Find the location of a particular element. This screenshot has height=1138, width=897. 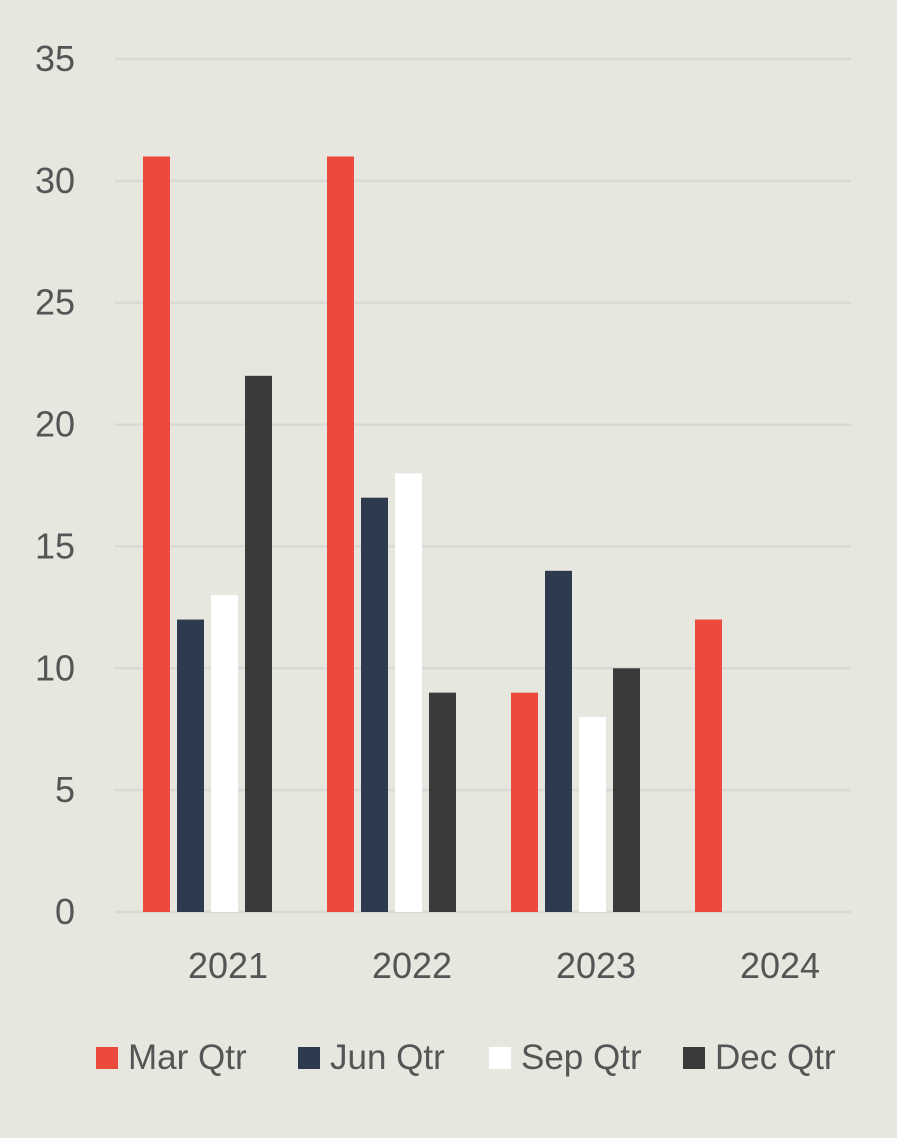

y-axis: 0 5 10 15 20 25 30 35 is located at coordinates (55, 485).